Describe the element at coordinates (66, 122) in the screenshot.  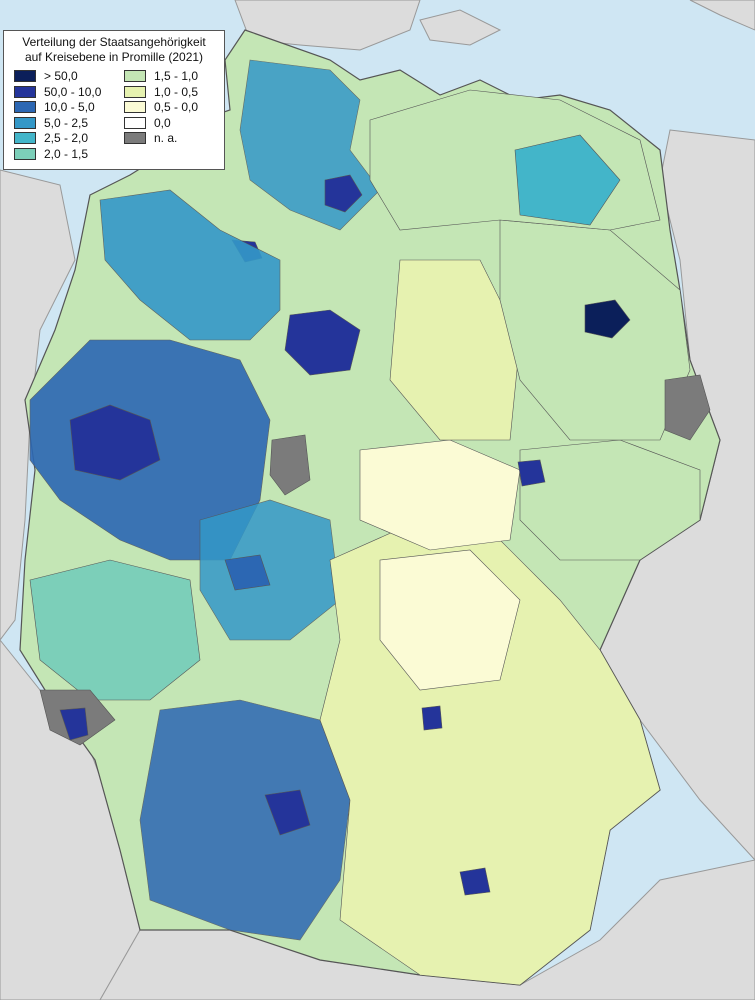
I see `legend-label: 5,0 - 2,5` at that location.